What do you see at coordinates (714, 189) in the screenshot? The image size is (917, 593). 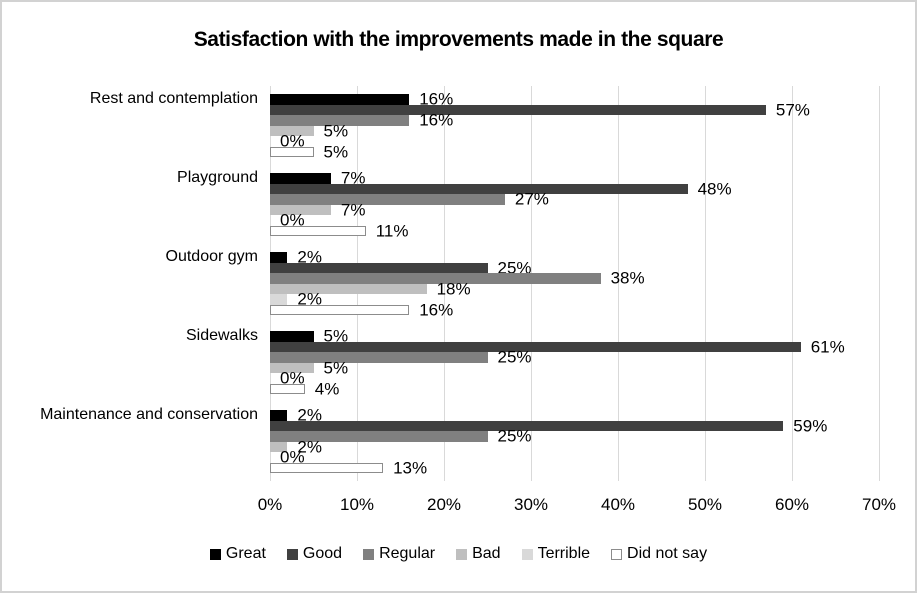 I see `value-label-good-playground: 48%` at bounding box center [714, 189].